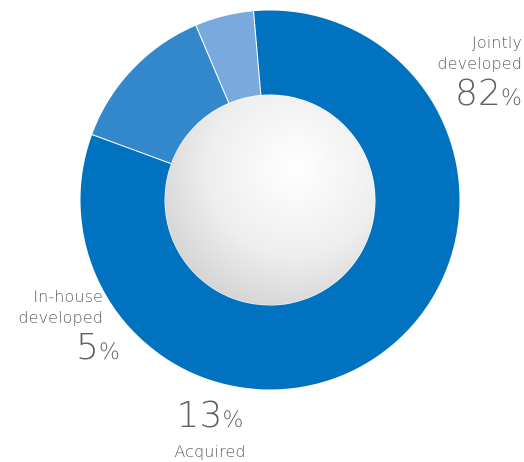  Describe the element at coordinates (60, 317) in the screenshot. I see `label-in-house-line2: developed` at that location.